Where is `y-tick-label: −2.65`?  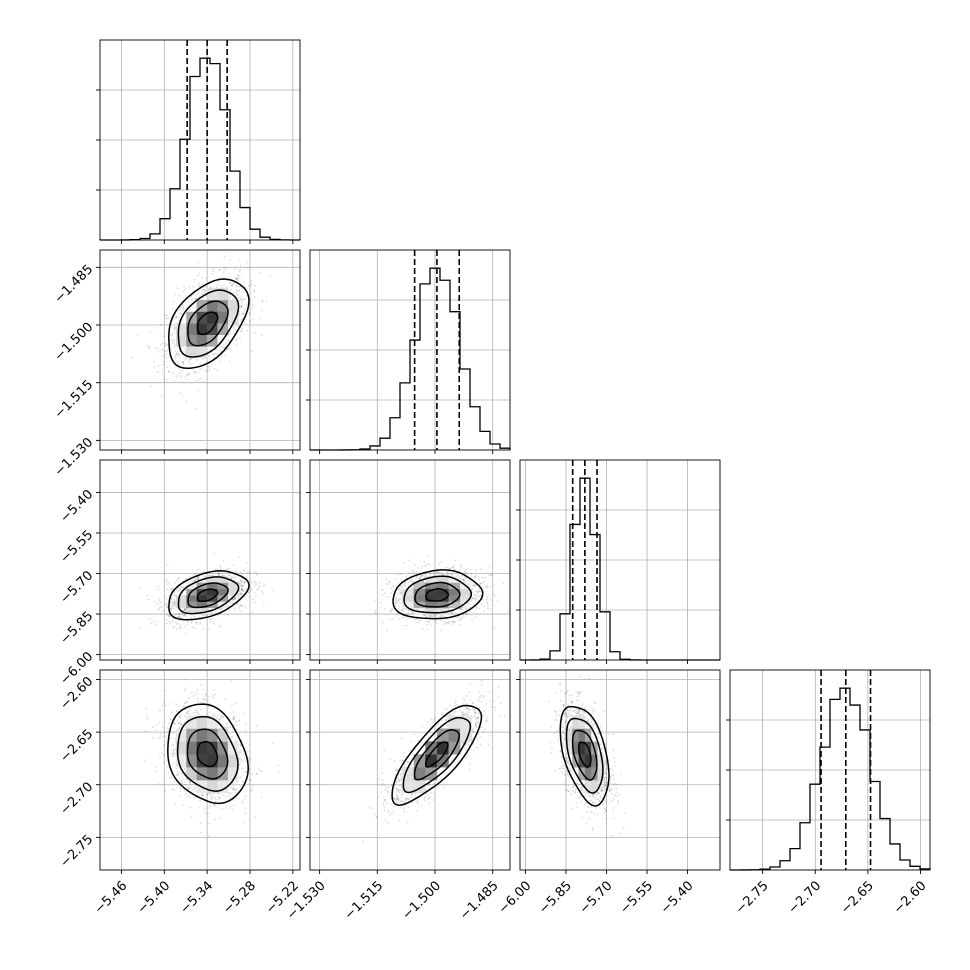 y-tick-label: −2.65 is located at coordinates (77, 746).